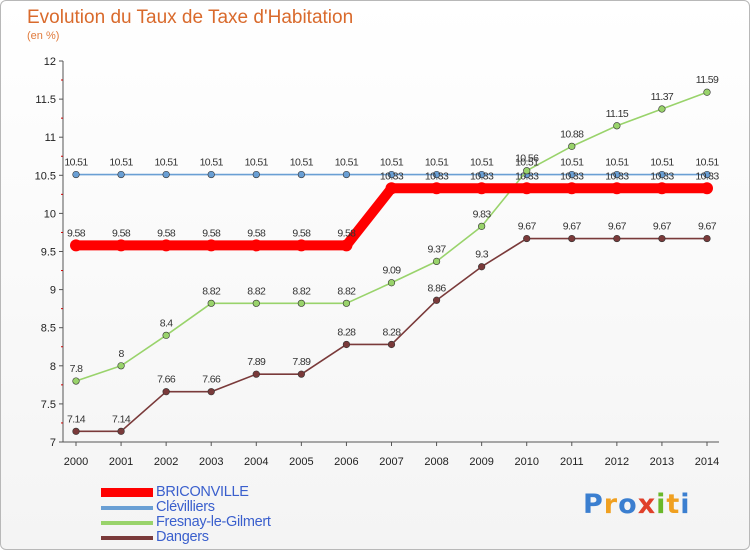 This screenshot has width=750, height=550. I want to click on data-label: 8.4, so click(167, 323).